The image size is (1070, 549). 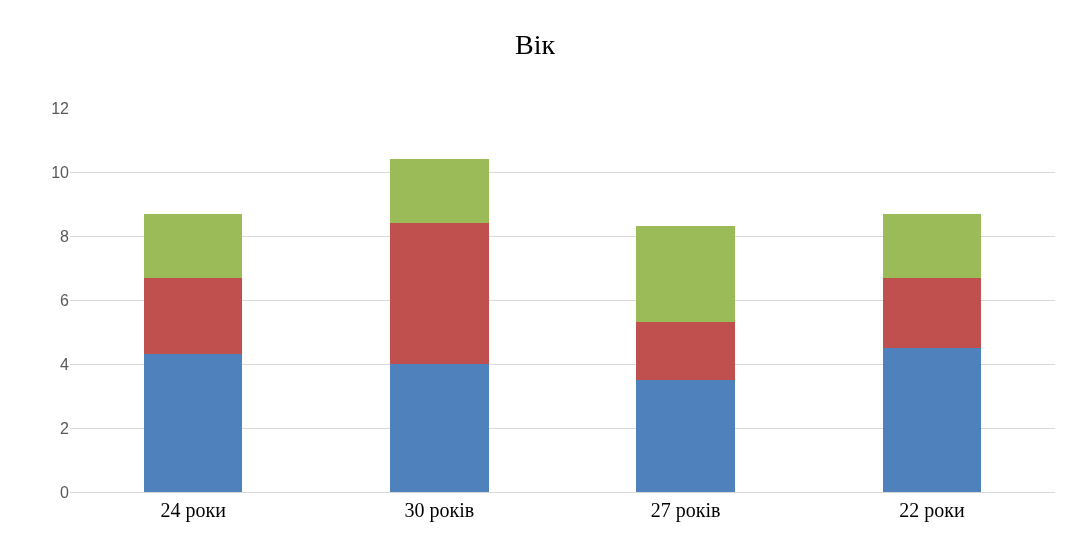 What do you see at coordinates (439, 510) in the screenshot?
I see `x-tick-label: 30 років` at bounding box center [439, 510].